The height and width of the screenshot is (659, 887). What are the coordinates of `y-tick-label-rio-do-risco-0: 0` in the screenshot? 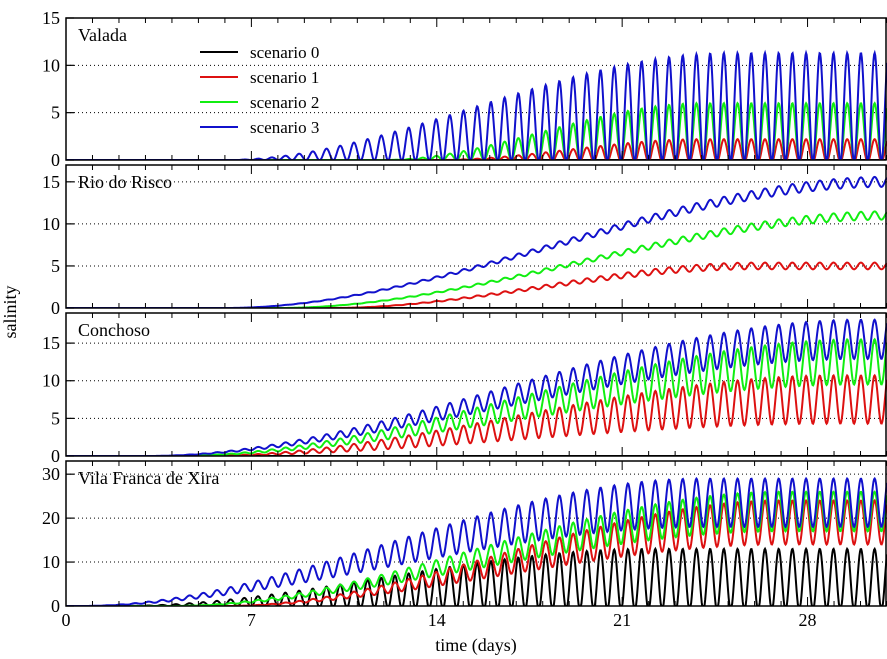 It's located at (55, 308).